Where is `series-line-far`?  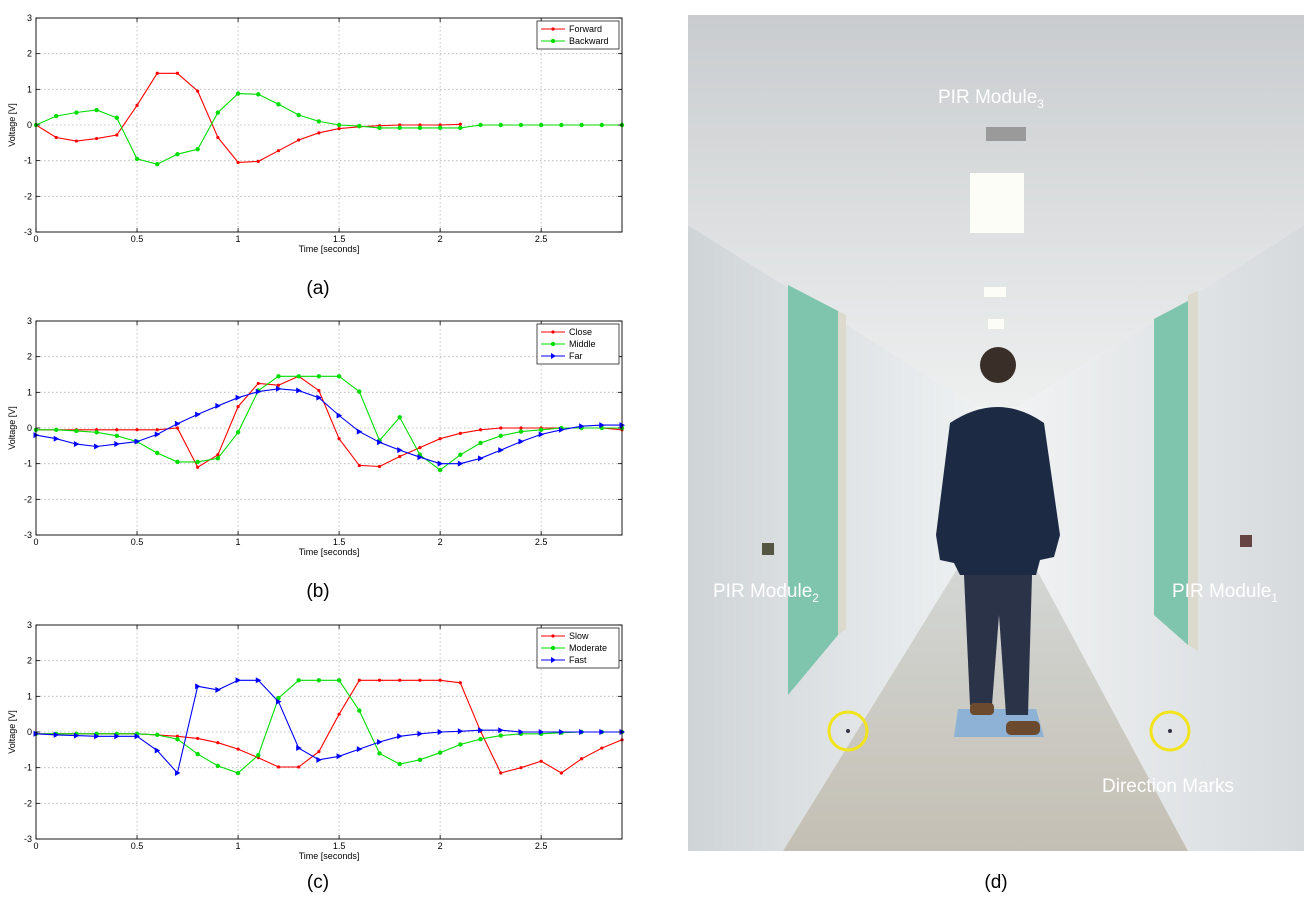
series-line-far is located at coordinates (328, 426).